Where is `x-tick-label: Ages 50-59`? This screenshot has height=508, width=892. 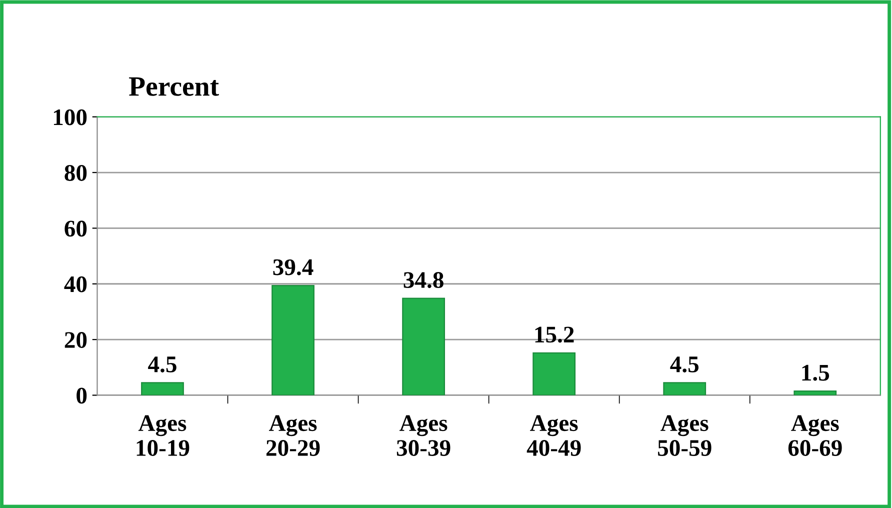 x-tick-label: Ages 50-59 is located at coordinates (685, 435).